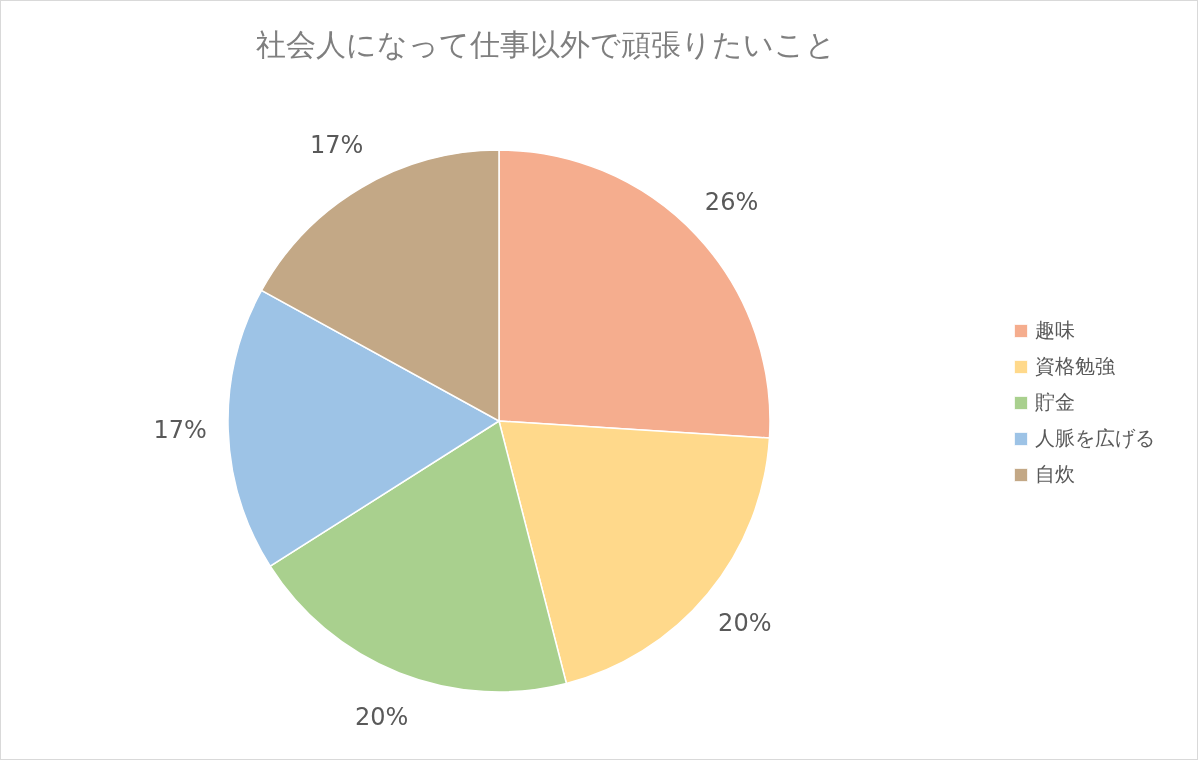  I want to click on chart-title: 社会人になって仕事以外で頑張りたいこと, so click(546, 44).